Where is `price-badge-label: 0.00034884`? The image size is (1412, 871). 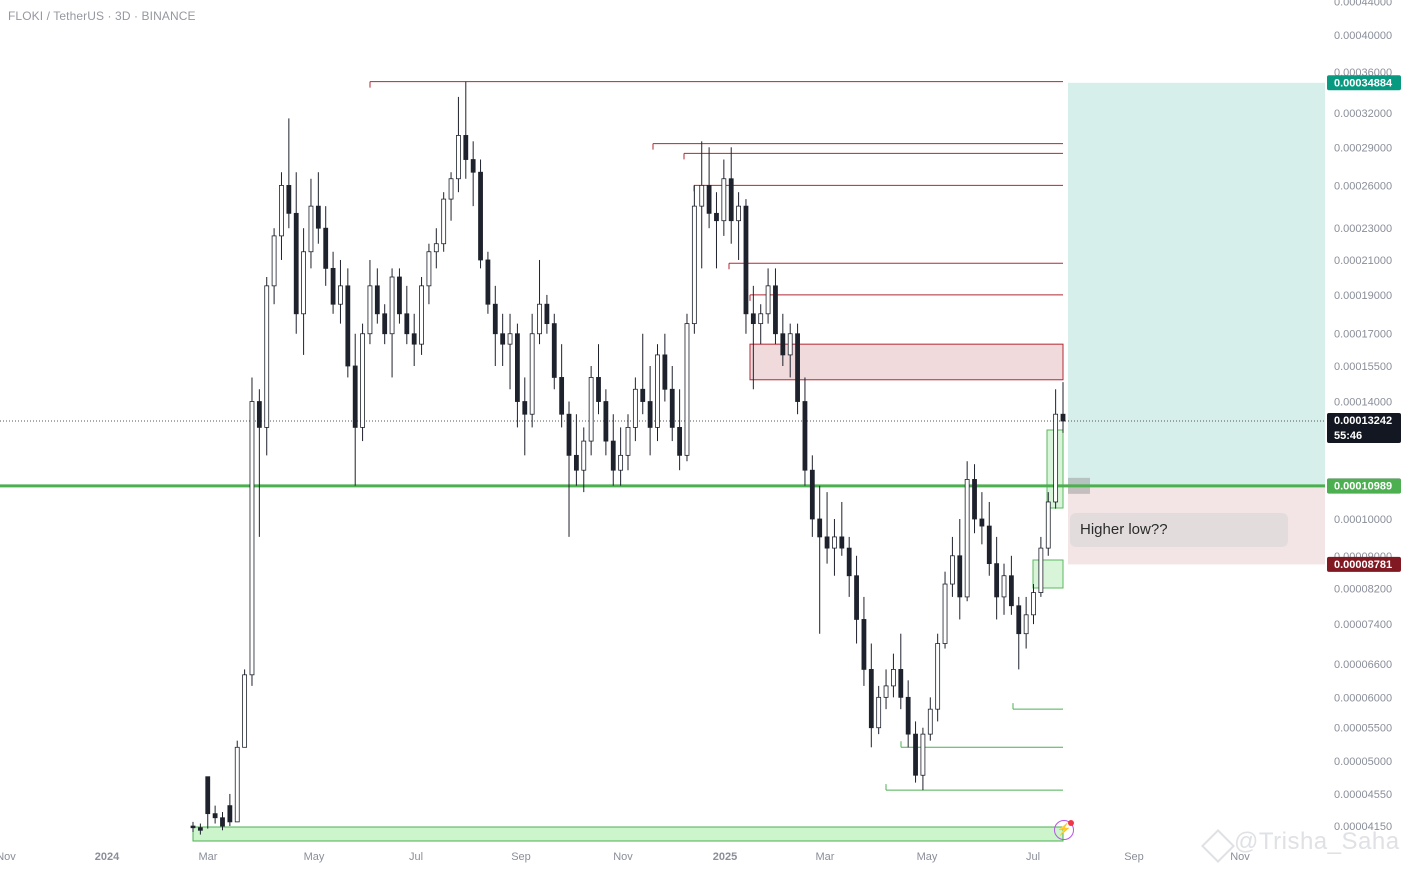
price-badge-label: 0.00034884 is located at coordinates (1363, 83).